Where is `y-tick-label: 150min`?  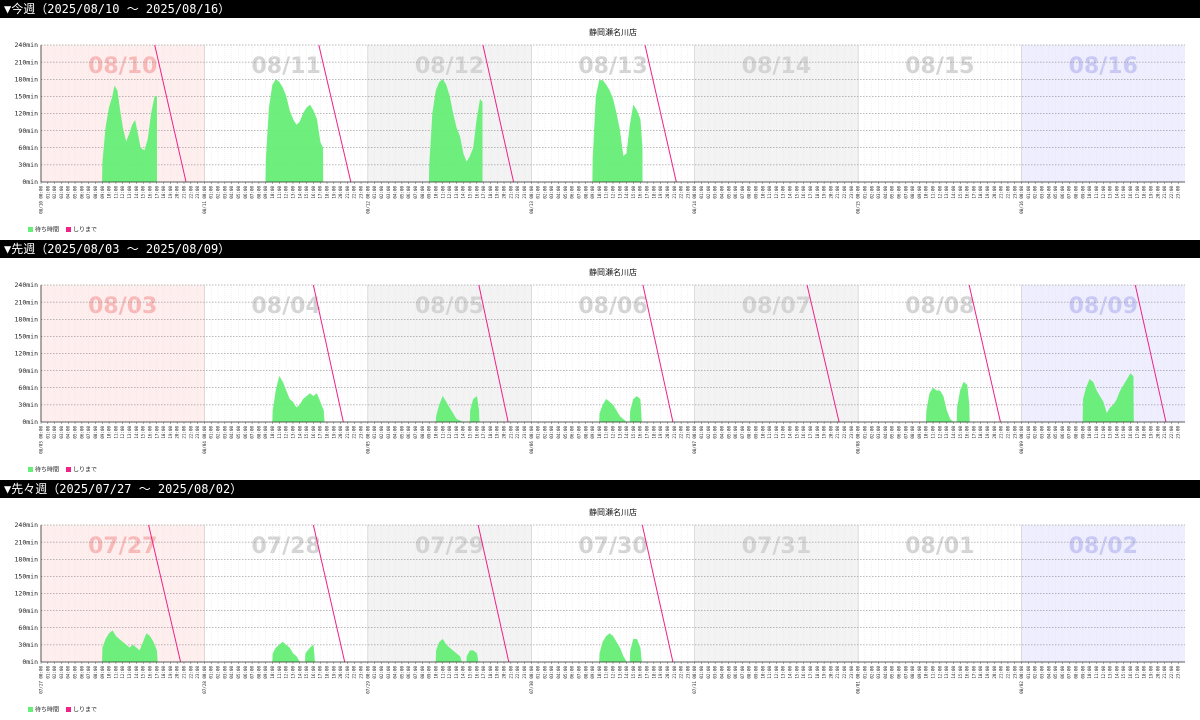
y-tick-label: 150min is located at coordinates (27, 97).